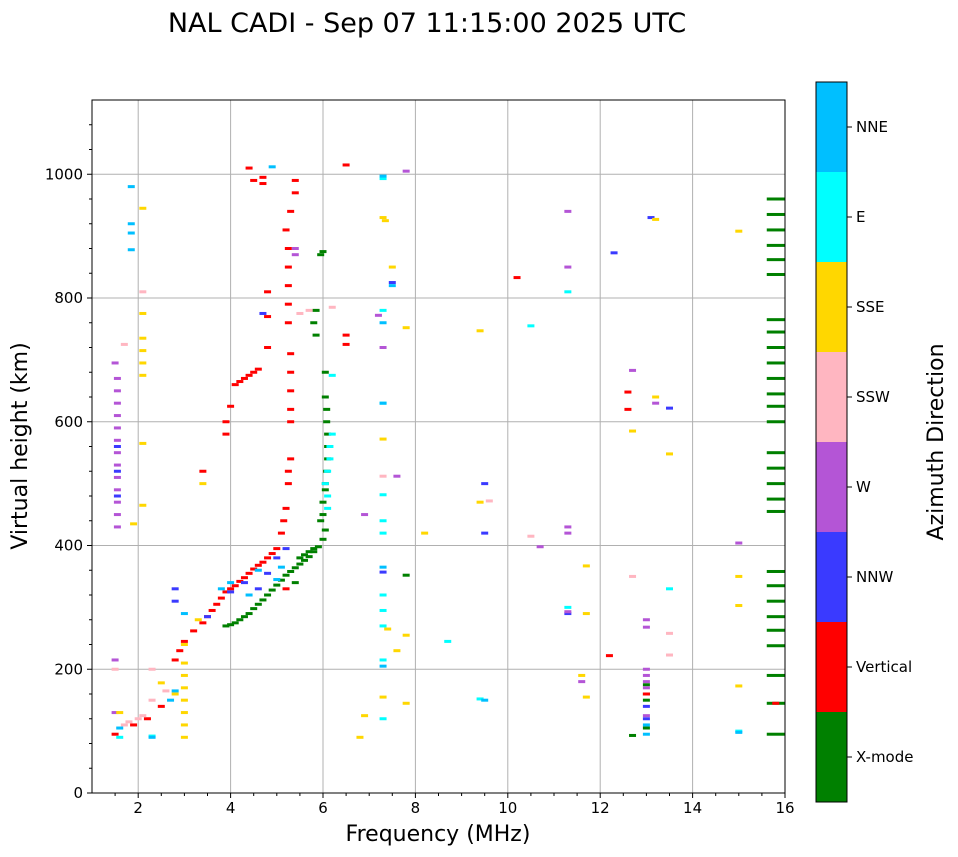  What do you see at coordinates (863, 487) in the screenshot?
I see `colorbar-category-label: W` at bounding box center [863, 487].